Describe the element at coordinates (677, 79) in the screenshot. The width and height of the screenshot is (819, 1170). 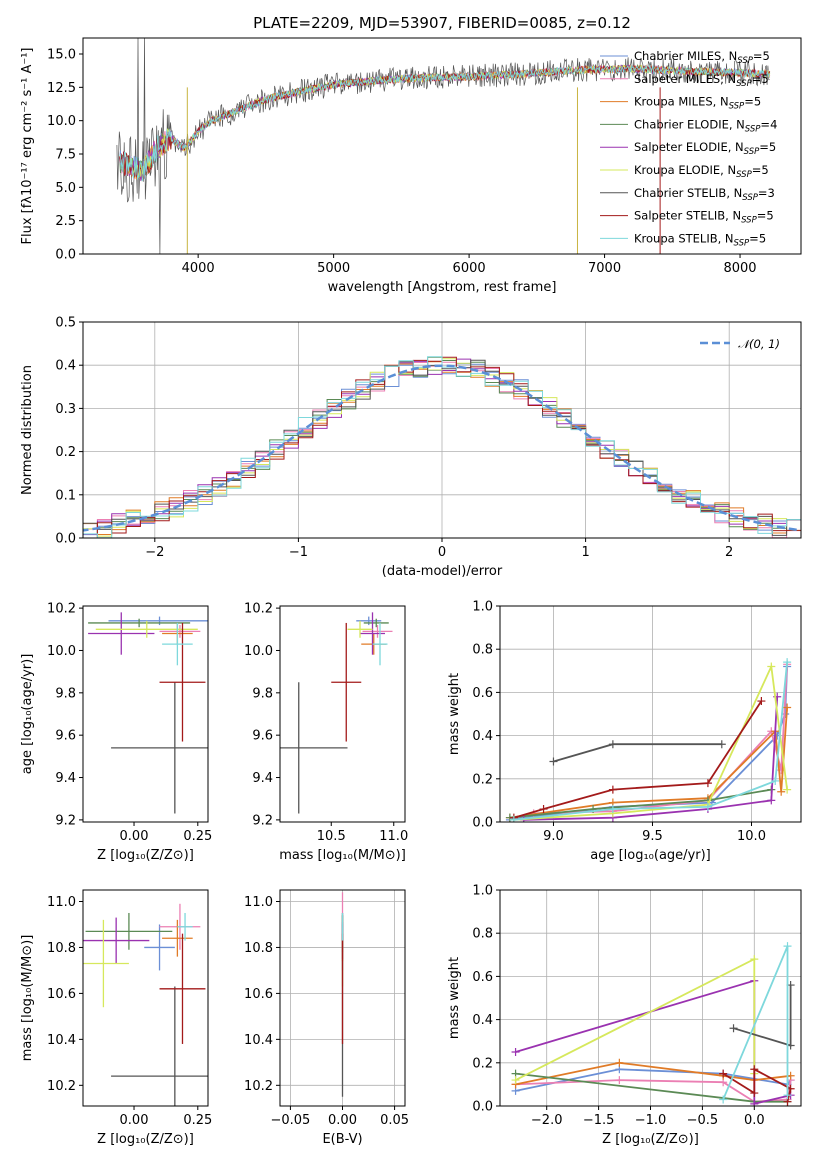
I see `legend-name: Salpeter MILES` at that location.